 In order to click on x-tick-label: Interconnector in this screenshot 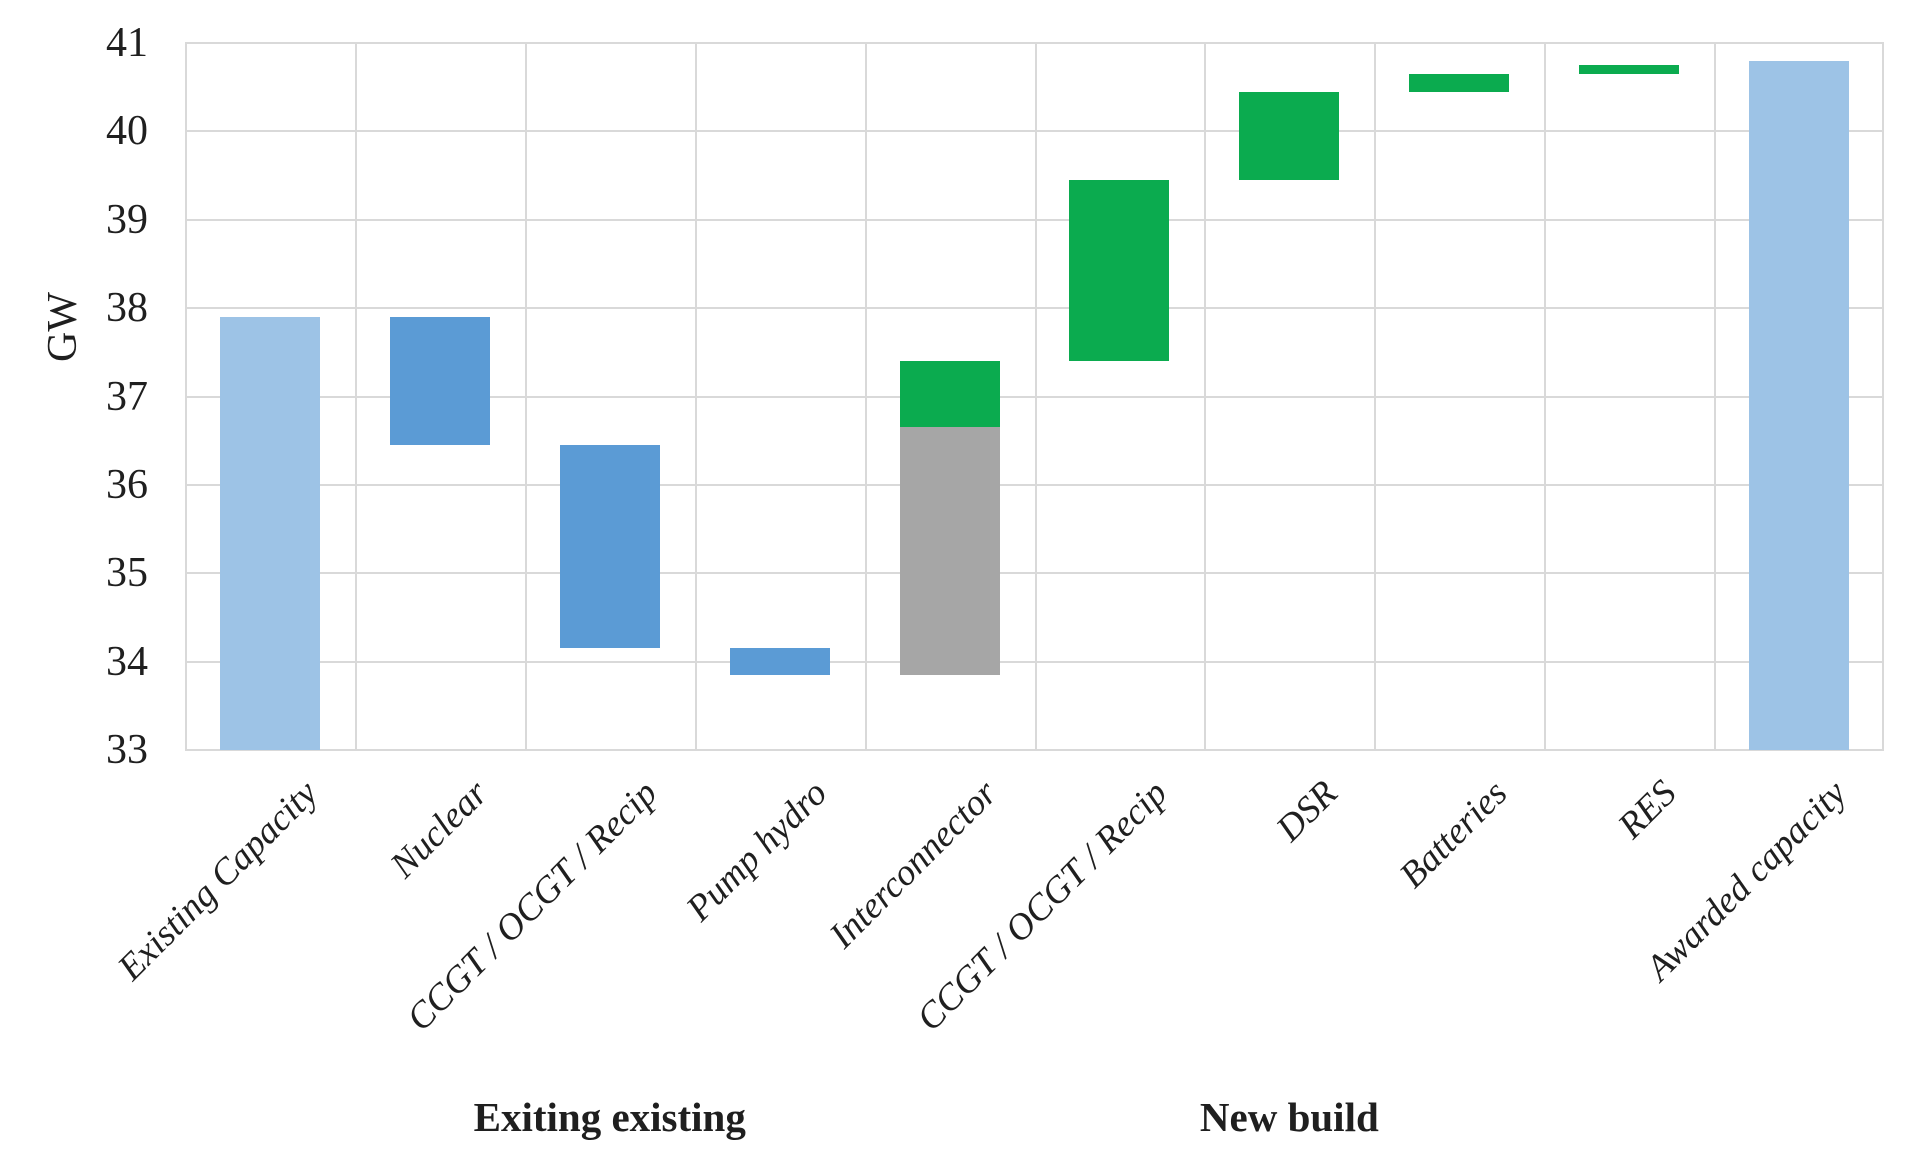, I will do `click(913, 864)`.